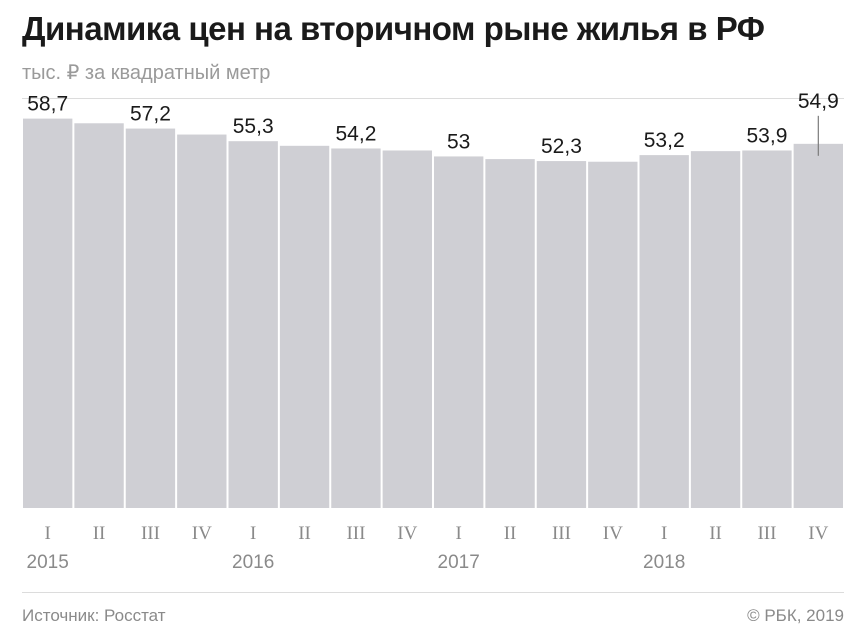 This screenshot has height=640, width=866. Describe the element at coordinates (150, 533) in the screenshot. I see `quarter-tick-3: III` at that location.